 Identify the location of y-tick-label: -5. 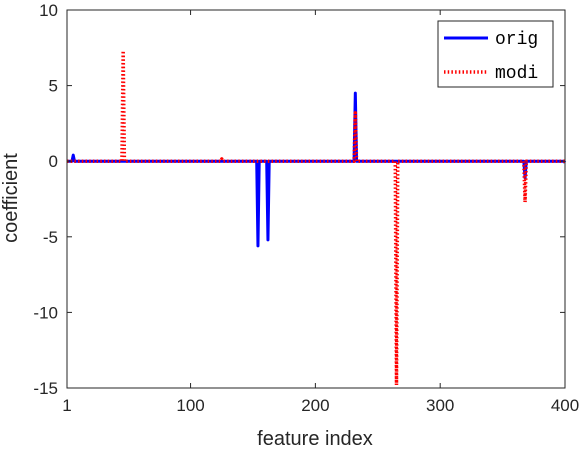
(50, 237).